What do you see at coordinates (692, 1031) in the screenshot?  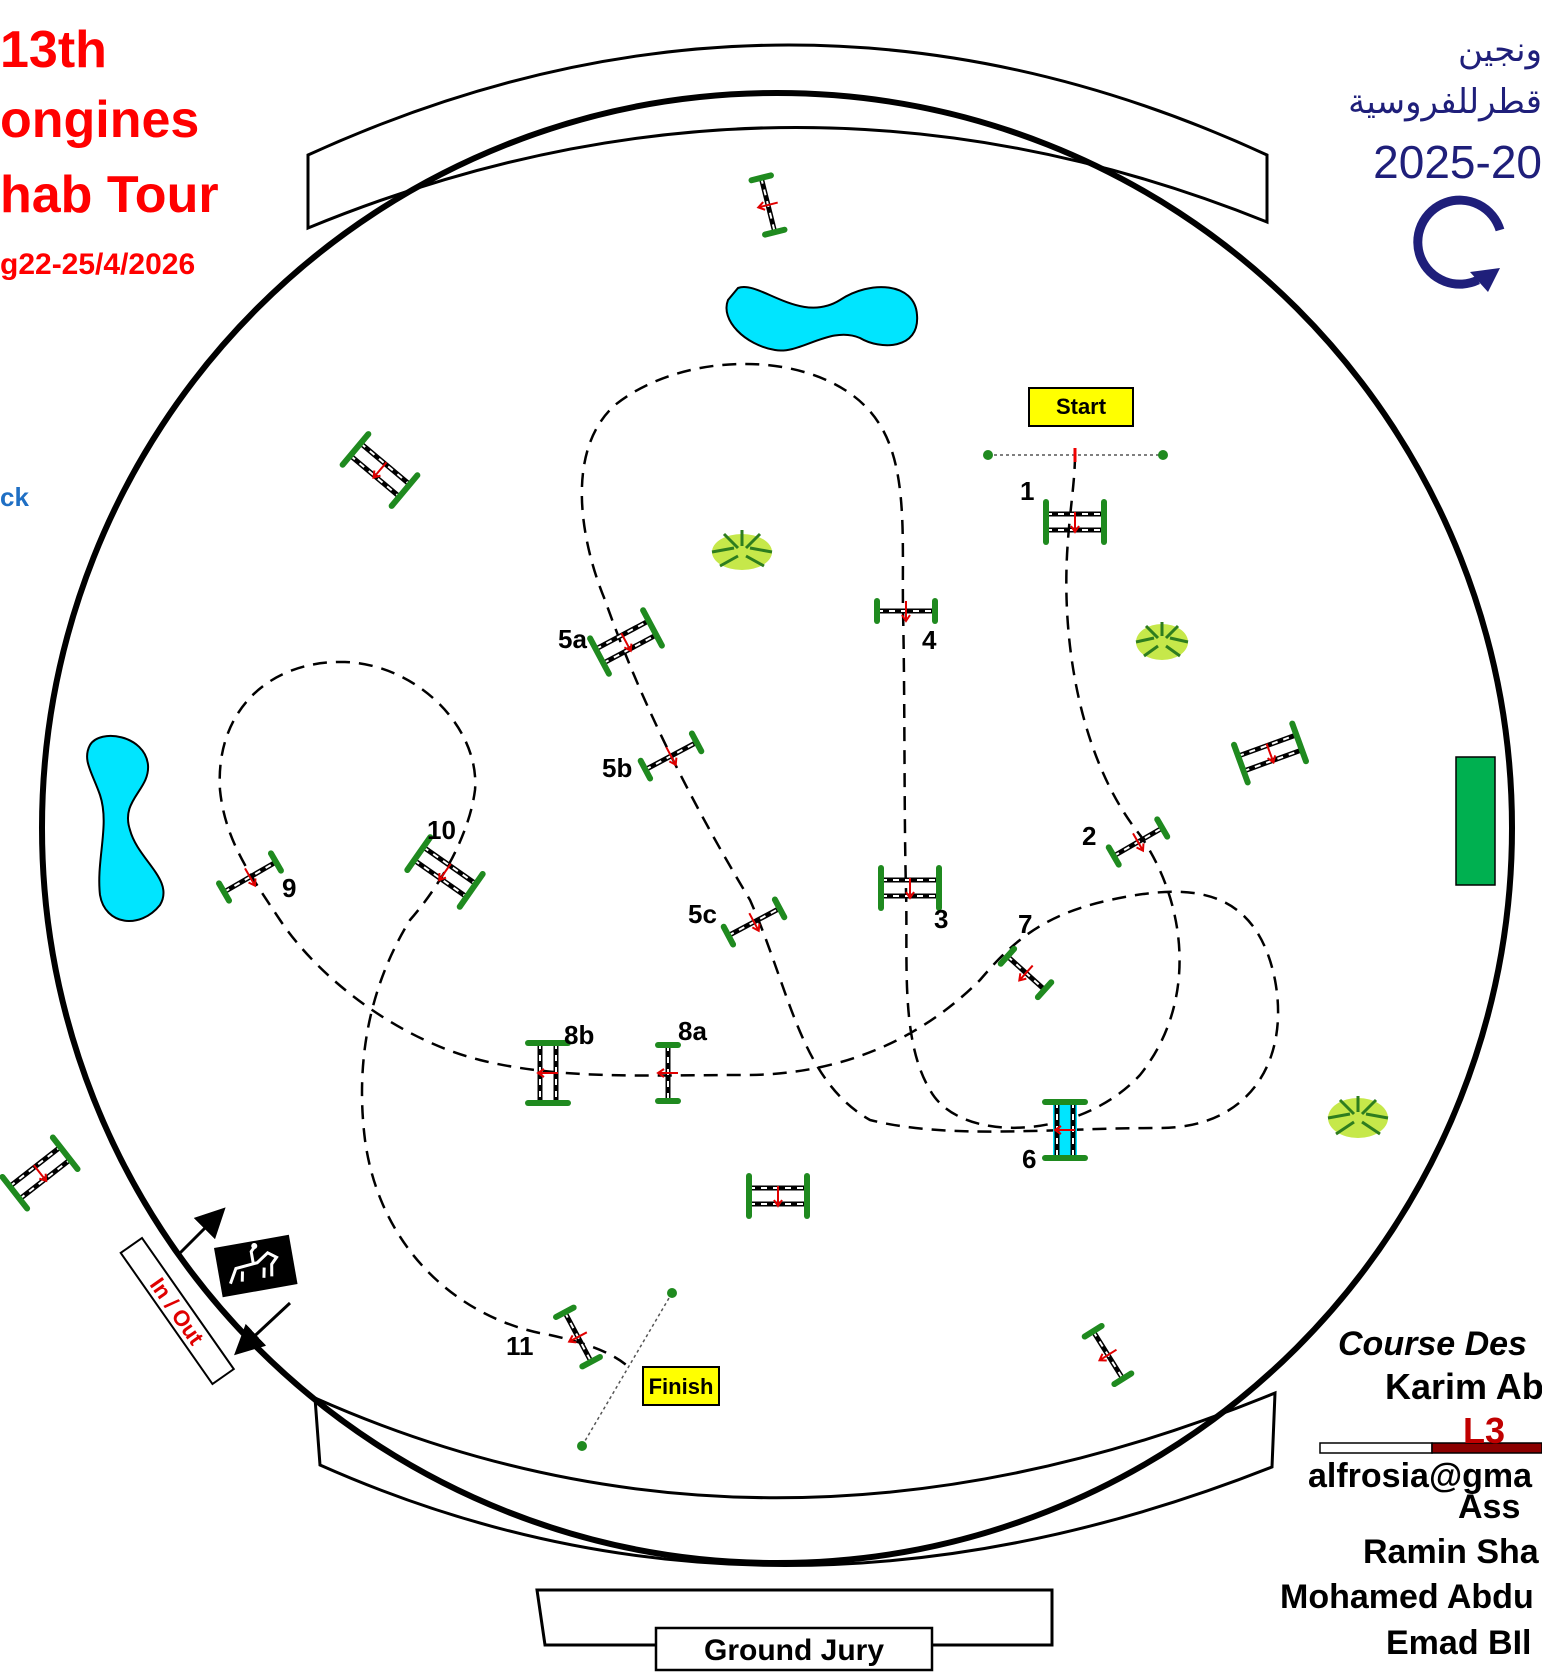 I see `obstacle-number: 8a` at bounding box center [692, 1031].